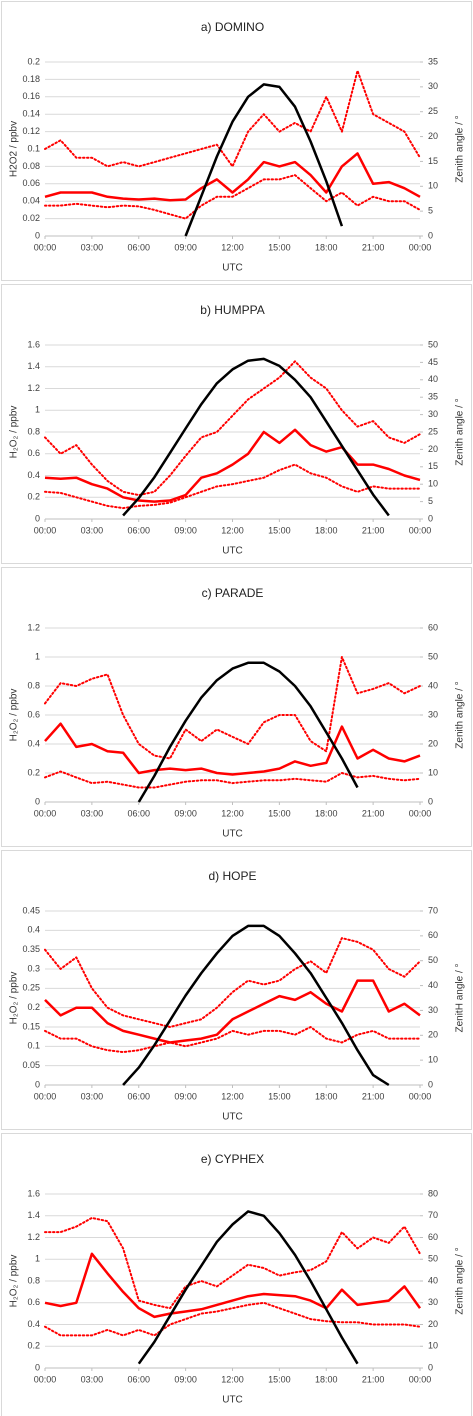 This screenshot has width=473, height=1416. I want to click on y-tick-label: 0.18, so click(31, 79).